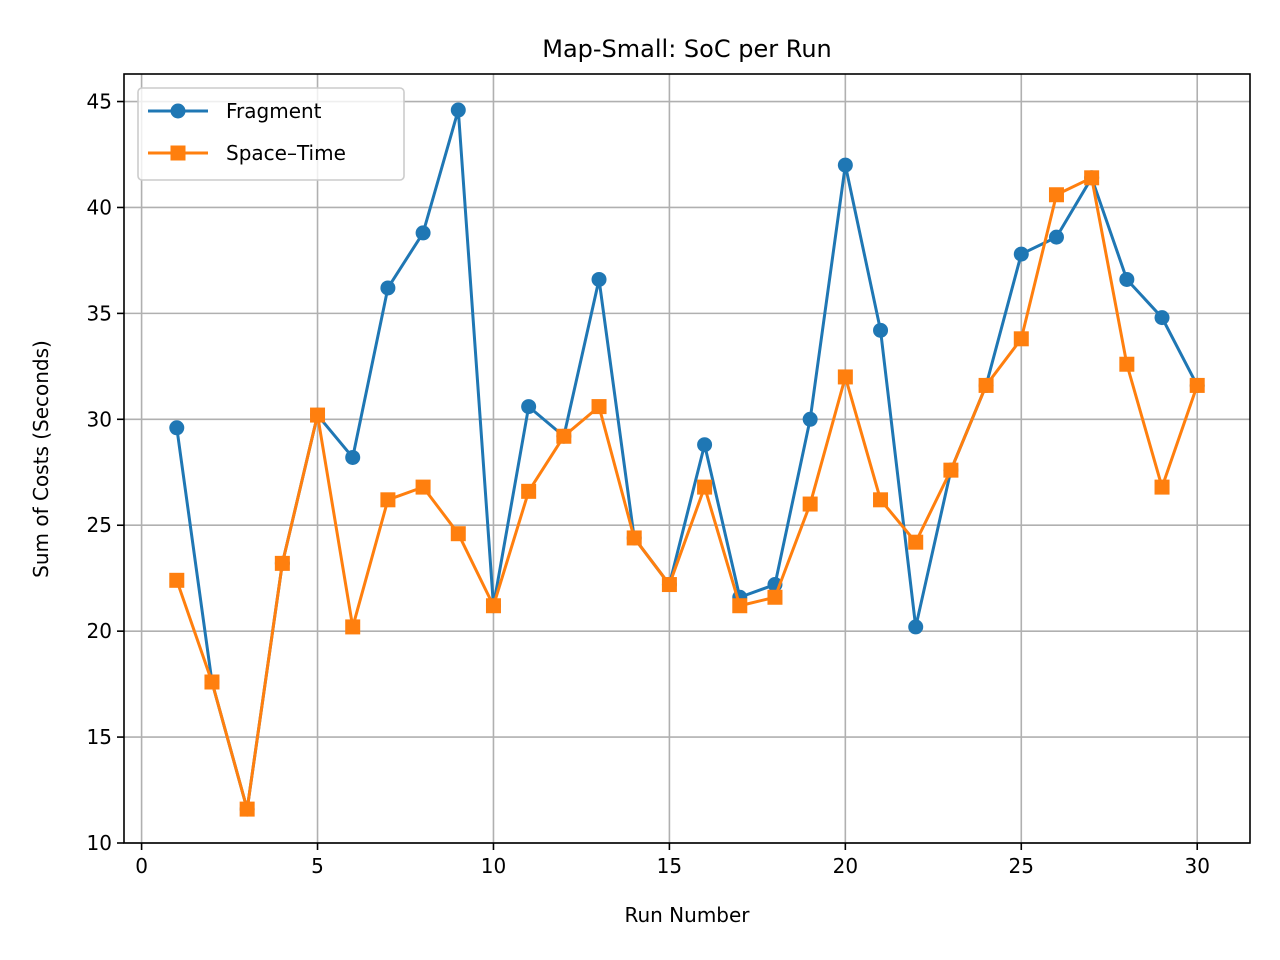 Image resolution: width=1280 pixels, height=960 pixels. Describe the element at coordinates (317, 866) in the screenshot. I see `x-tick-label: 5` at that location.